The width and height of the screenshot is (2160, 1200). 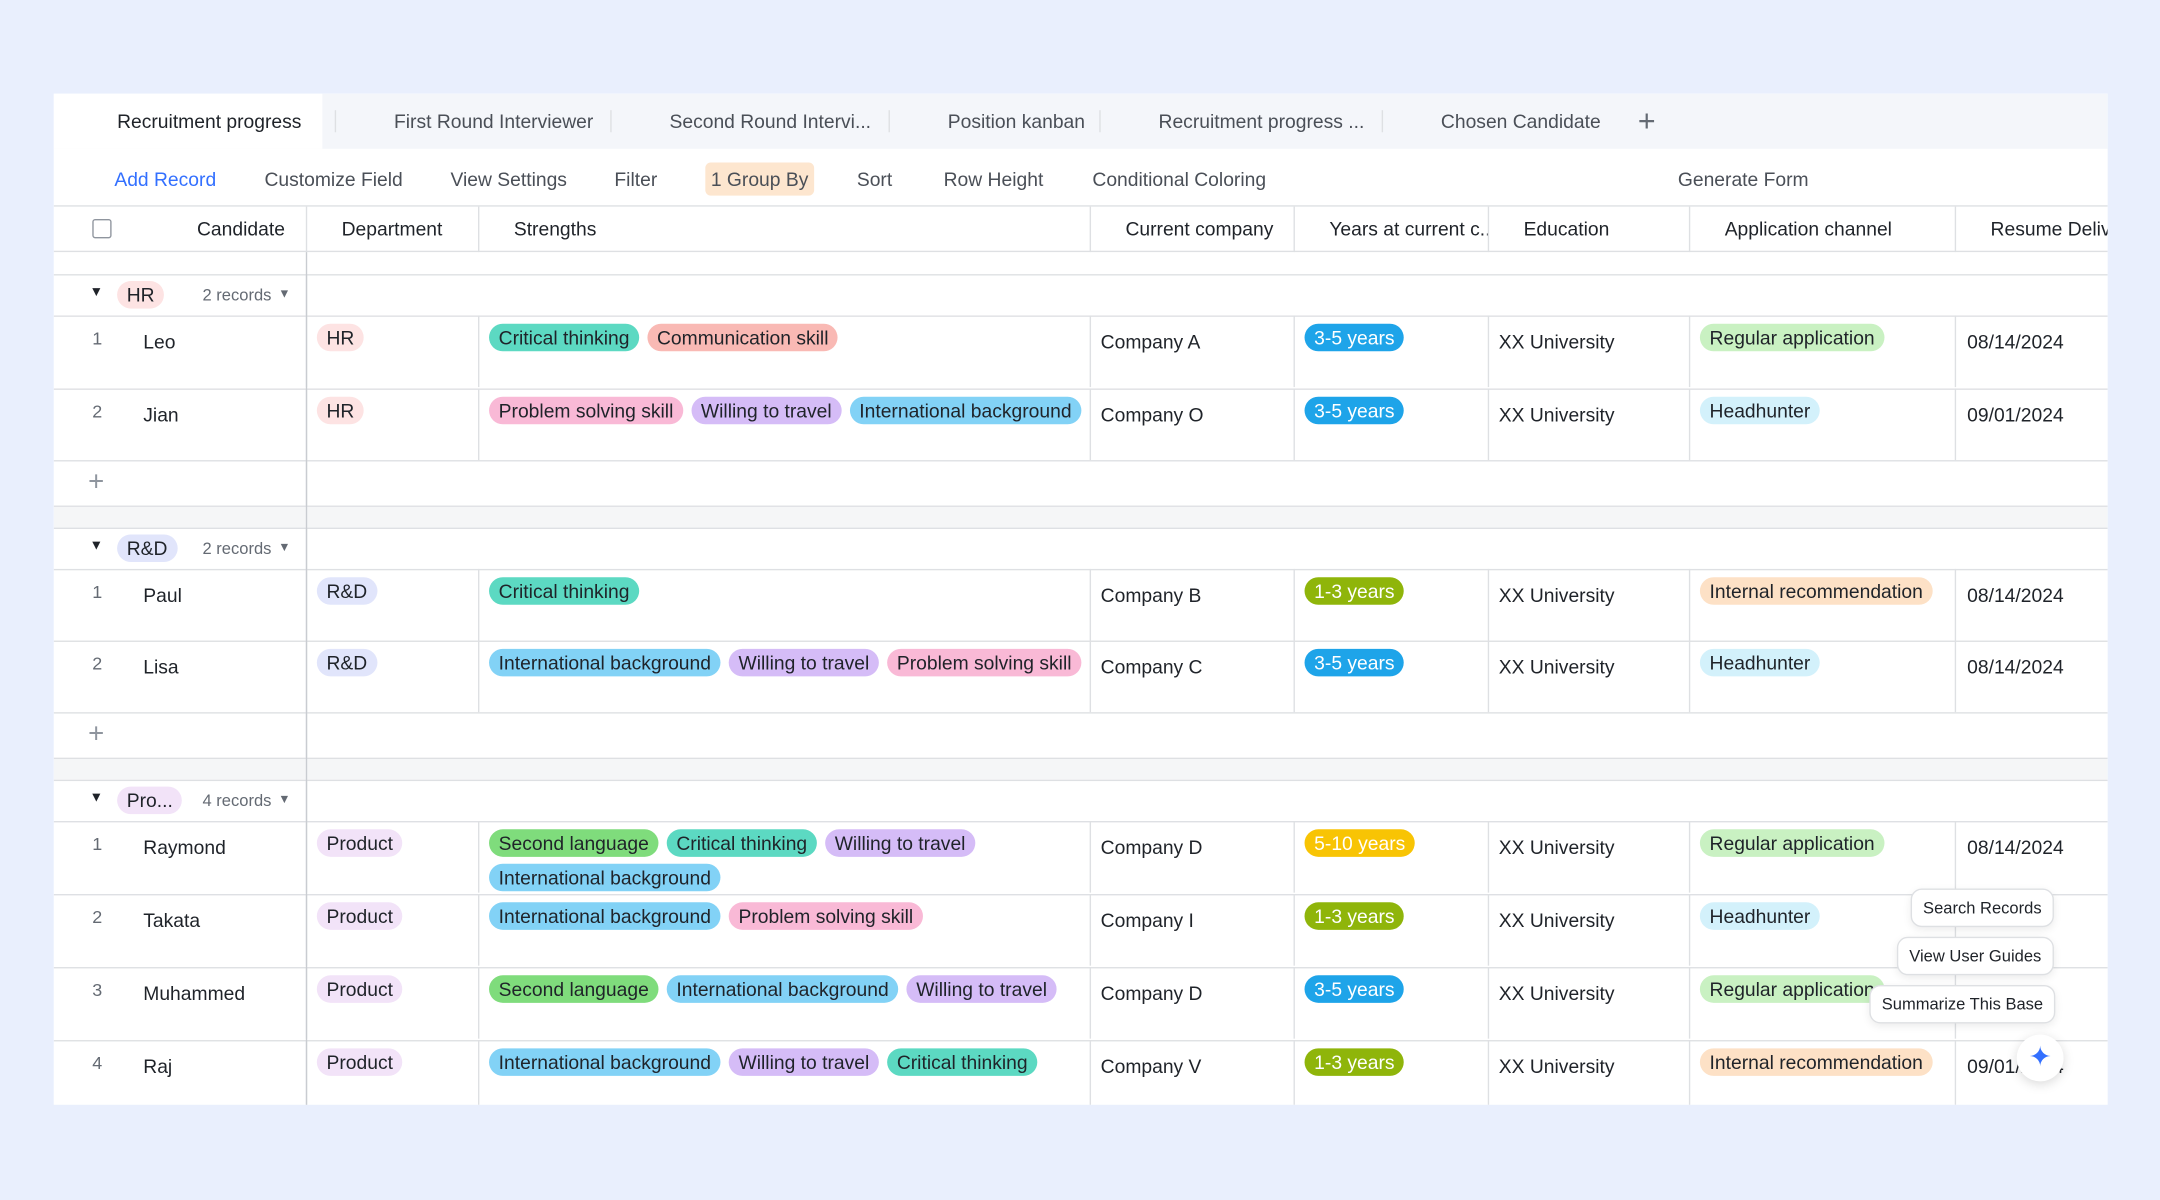 What do you see at coordinates (162, 594) in the screenshot?
I see `candidate-name: Paul` at bounding box center [162, 594].